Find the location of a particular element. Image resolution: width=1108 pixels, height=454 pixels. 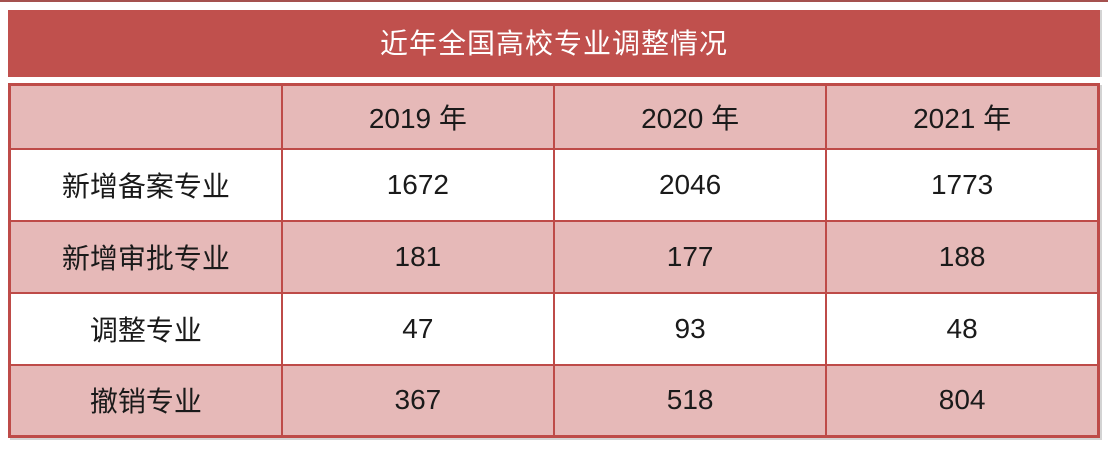

cell-value: 1773 is located at coordinates (962, 184).